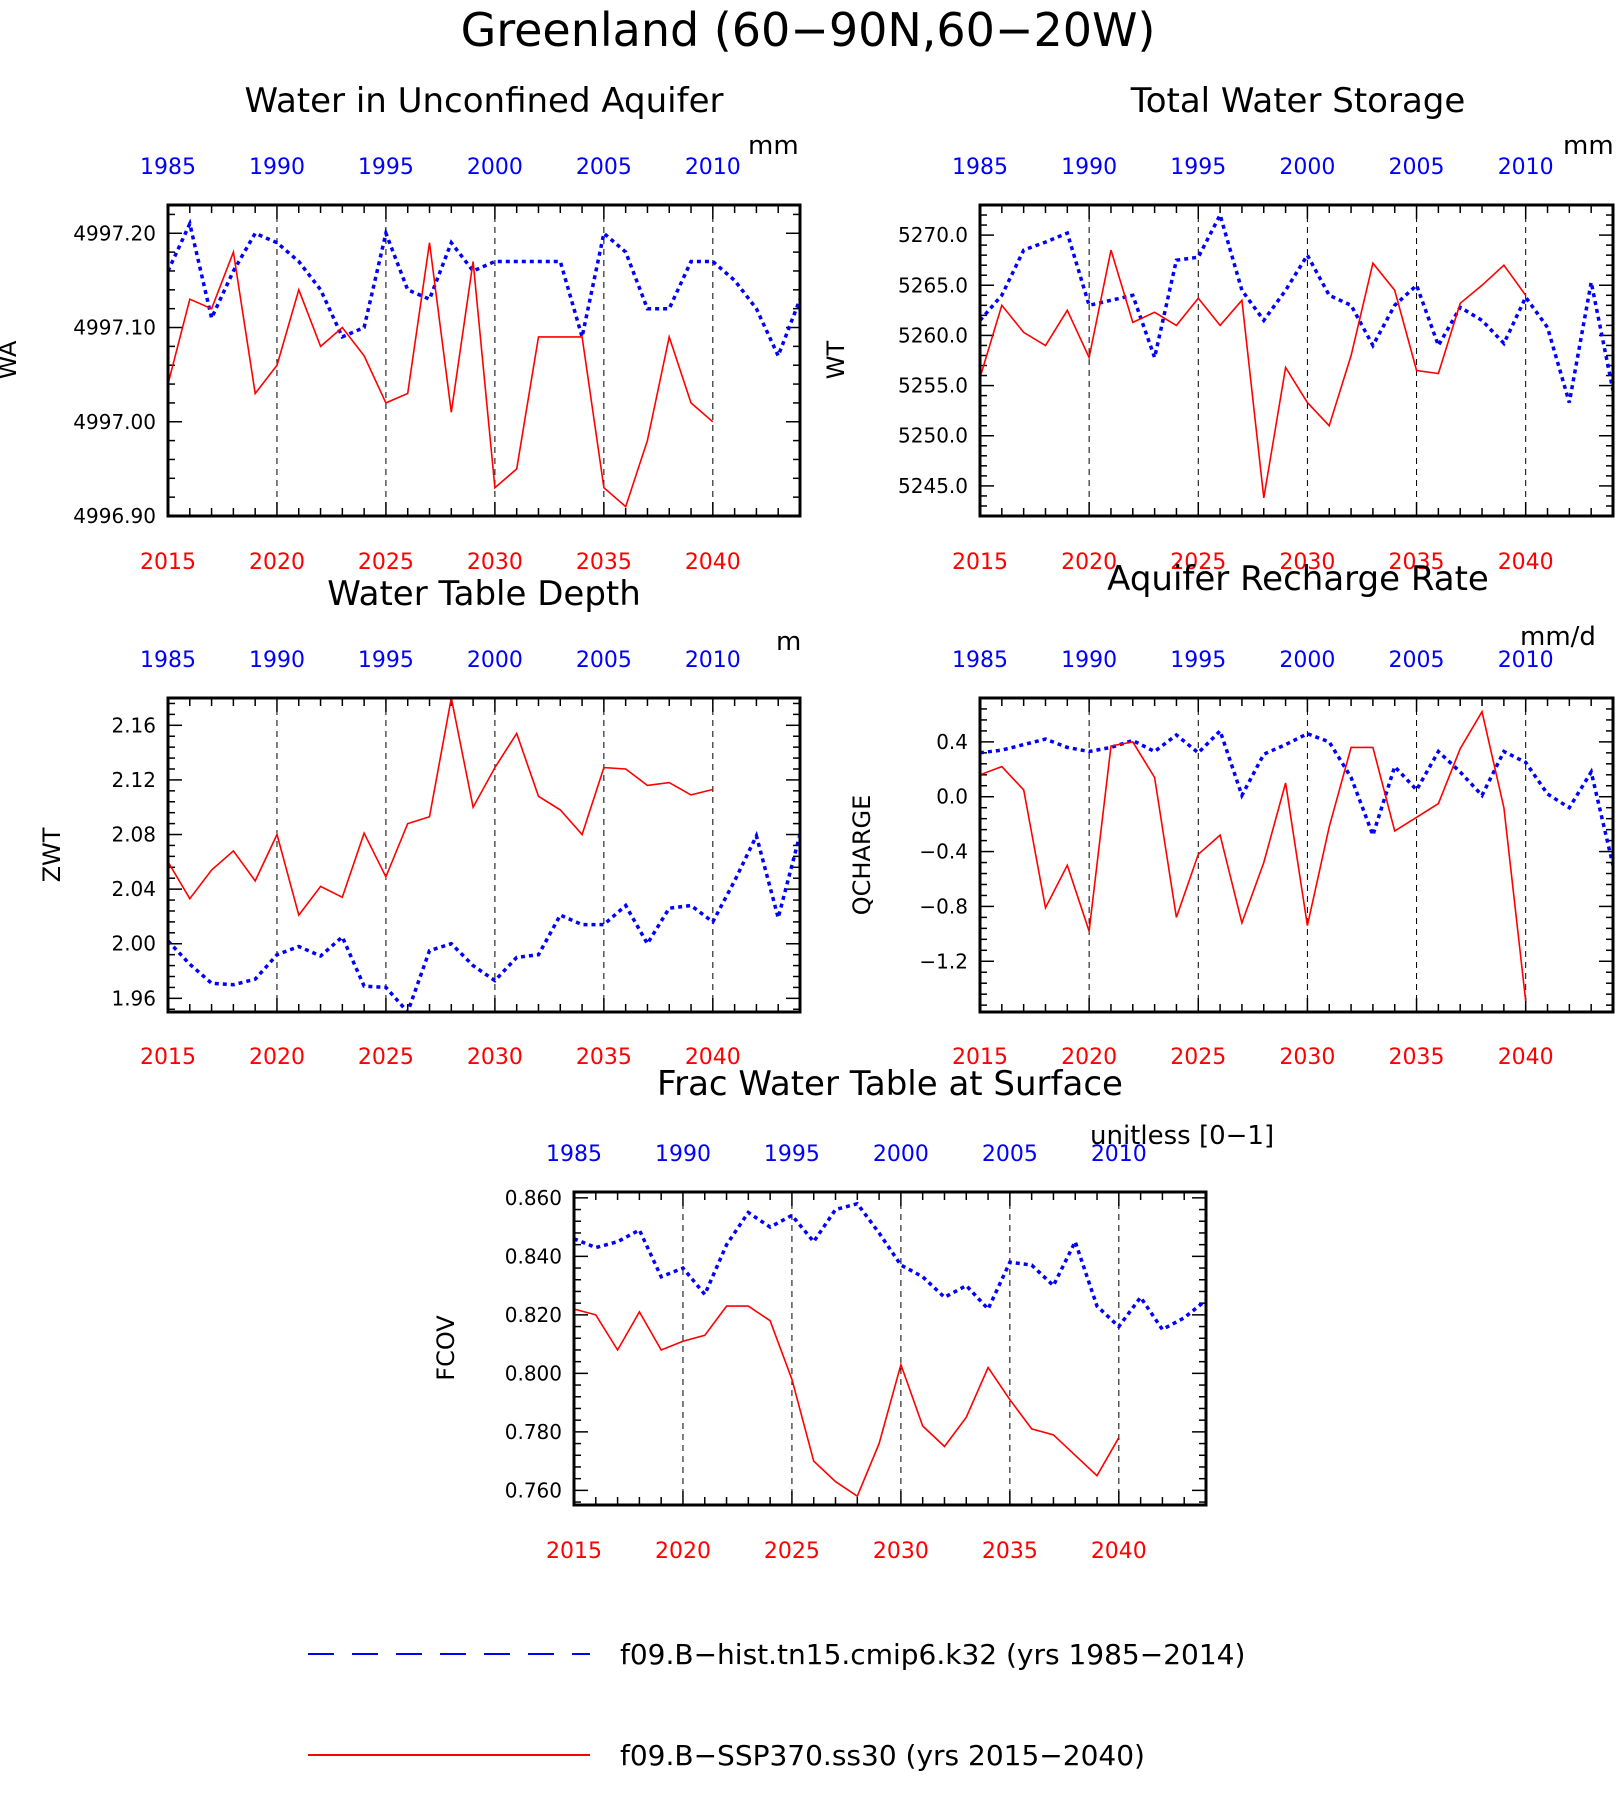 The image size is (1623, 1795). Describe the element at coordinates (933, 335) in the screenshot. I see `y-tick-label: 5260.0` at that location.